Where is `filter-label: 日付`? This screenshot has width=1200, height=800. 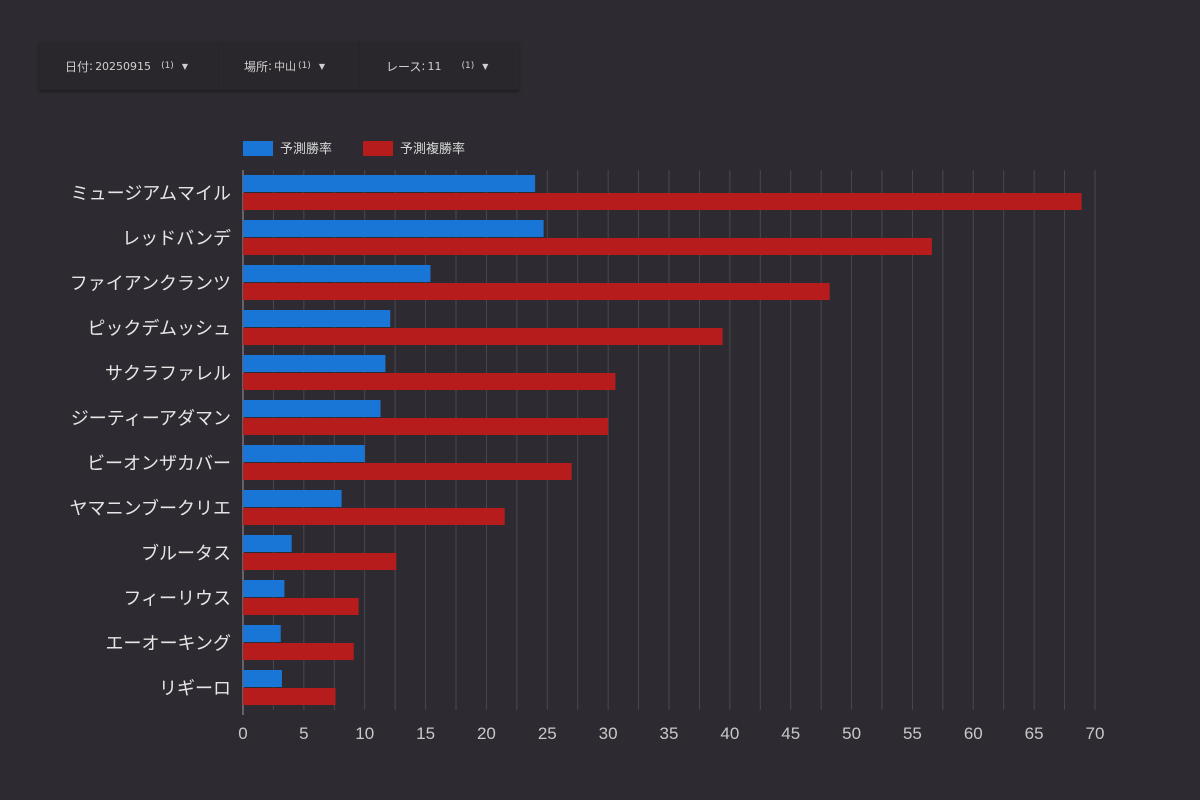 filter-label: 日付 is located at coordinates (77, 66).